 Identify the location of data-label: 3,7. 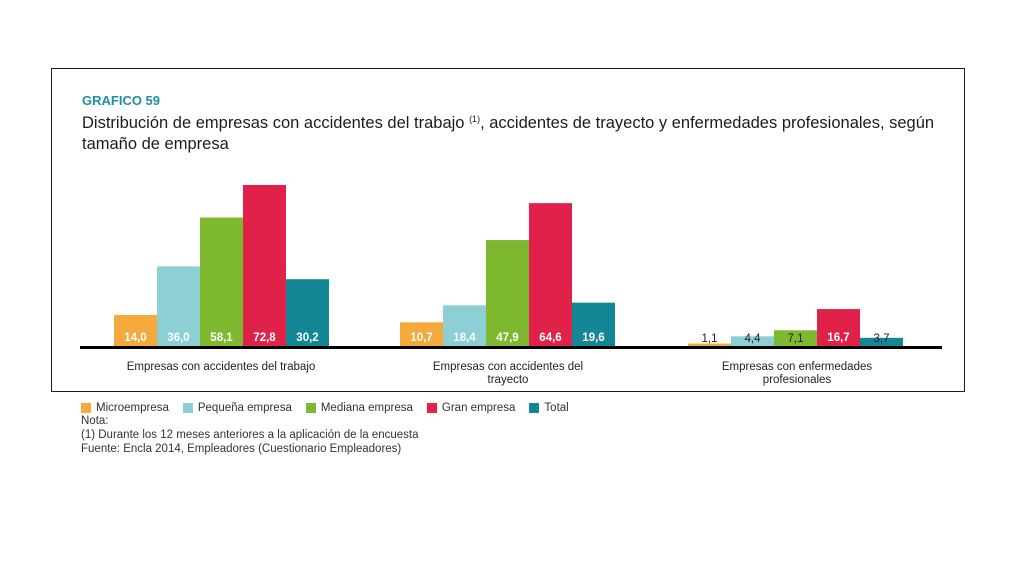
(882, 339).